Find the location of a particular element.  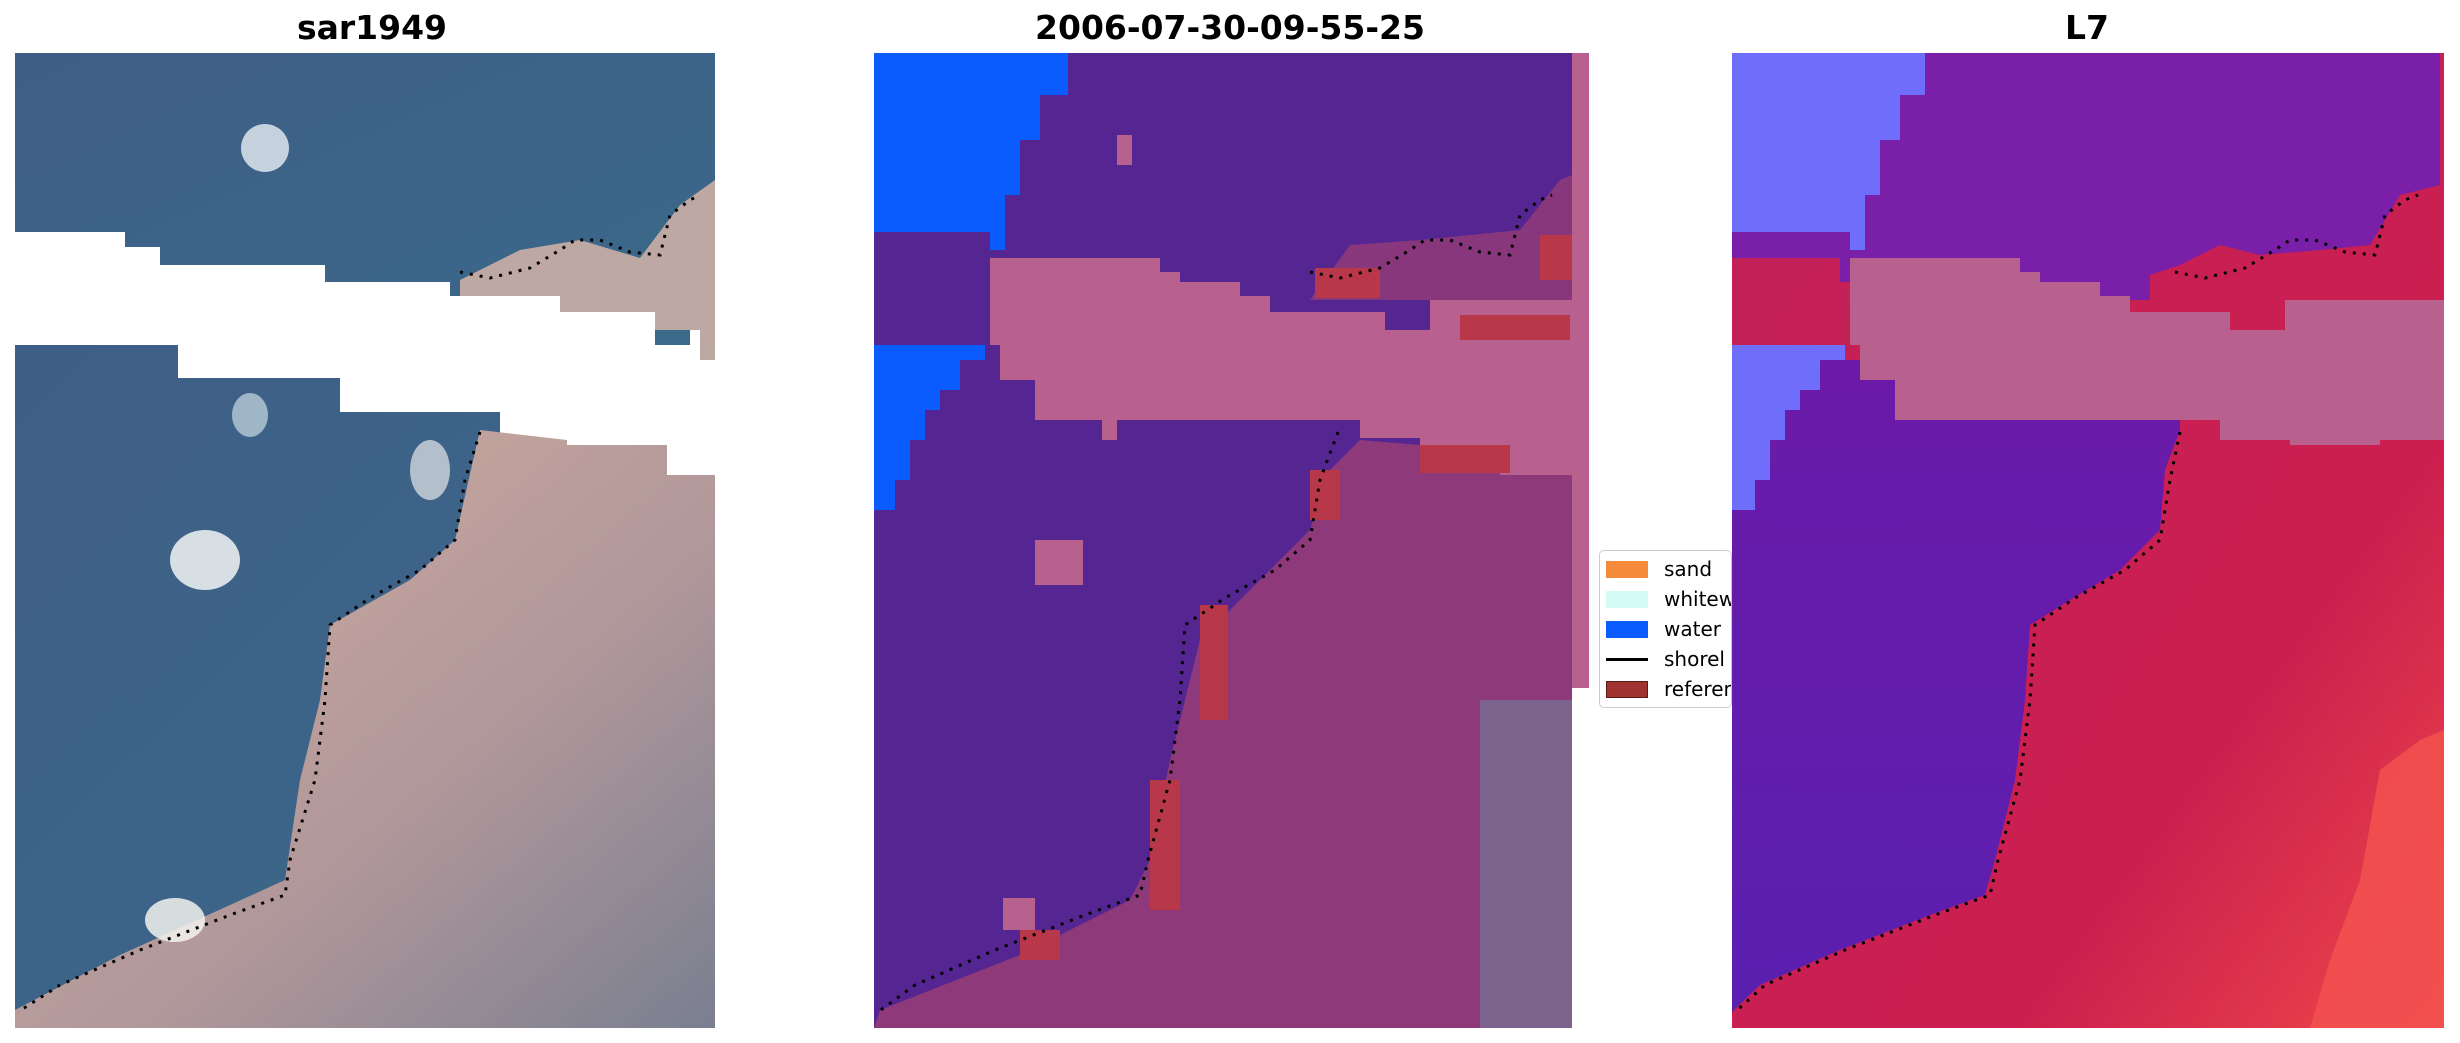

legend: sand whitew water shorel referen is located at coordinates (1665, 629).